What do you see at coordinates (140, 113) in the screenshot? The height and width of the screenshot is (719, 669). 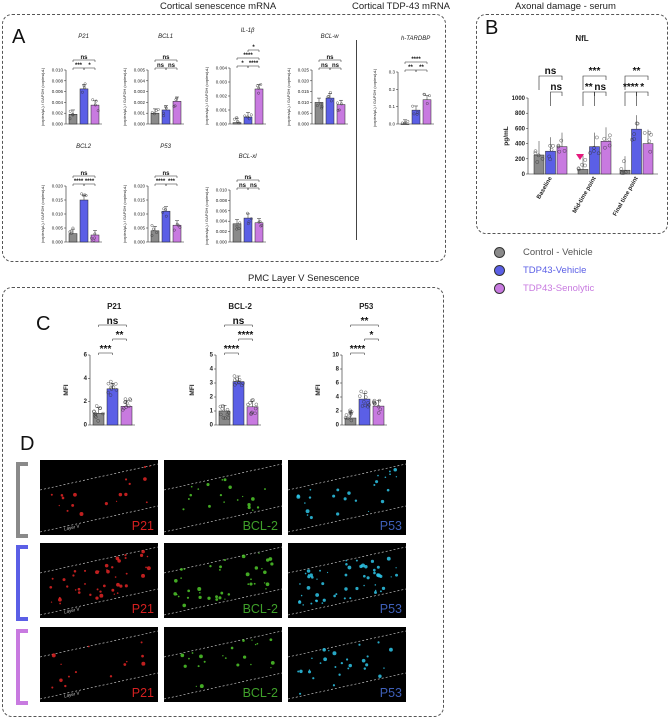 I see `y-tick-label: 0.001` at bounding box center [140, 113].